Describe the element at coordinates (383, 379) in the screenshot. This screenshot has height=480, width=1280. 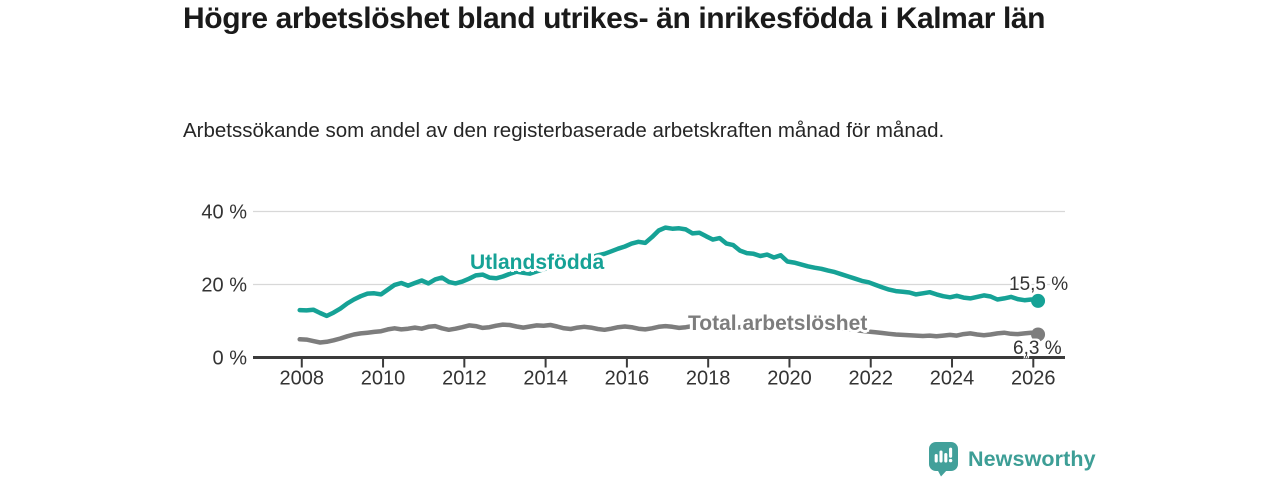
I see `x-axis-tick-label: 2010` at that location.